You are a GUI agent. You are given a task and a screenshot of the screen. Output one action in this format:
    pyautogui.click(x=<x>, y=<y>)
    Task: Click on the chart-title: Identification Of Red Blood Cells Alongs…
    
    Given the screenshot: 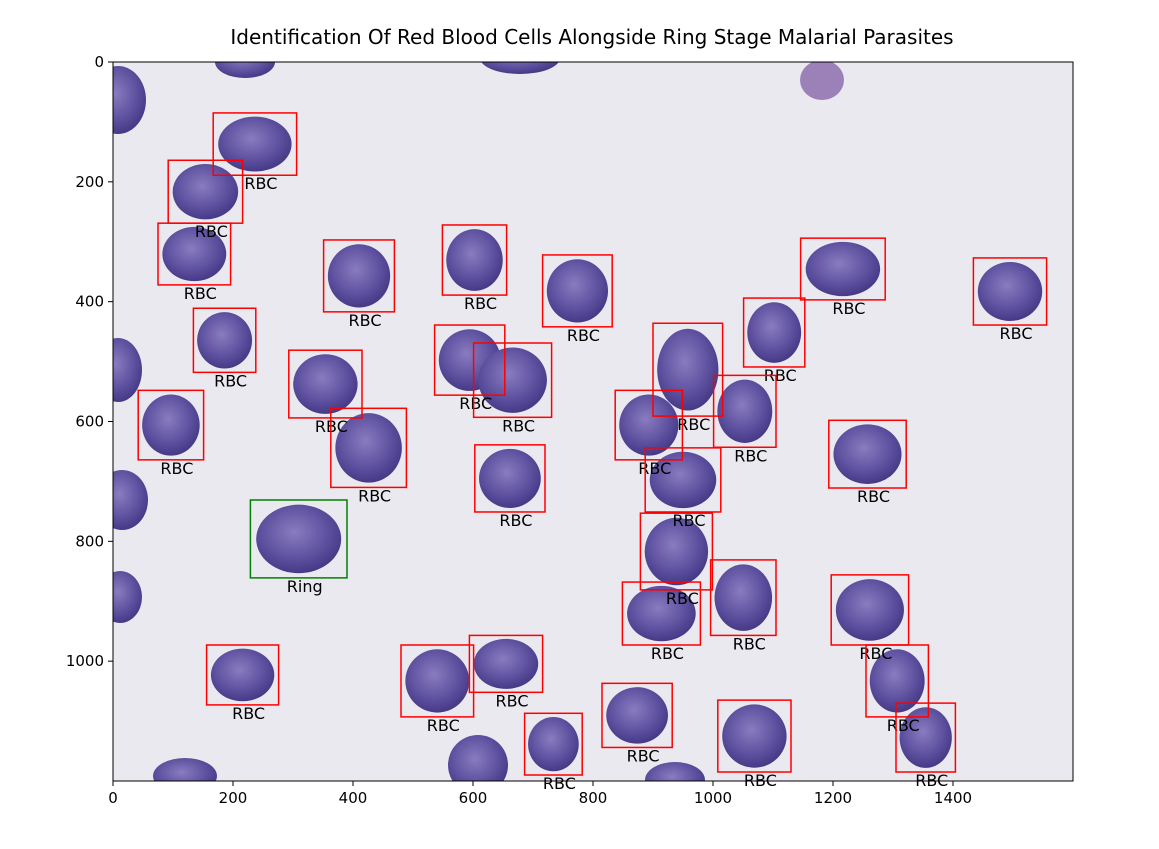 What is the action you would take?
    pyautogui.click(x=591, y=37)
    